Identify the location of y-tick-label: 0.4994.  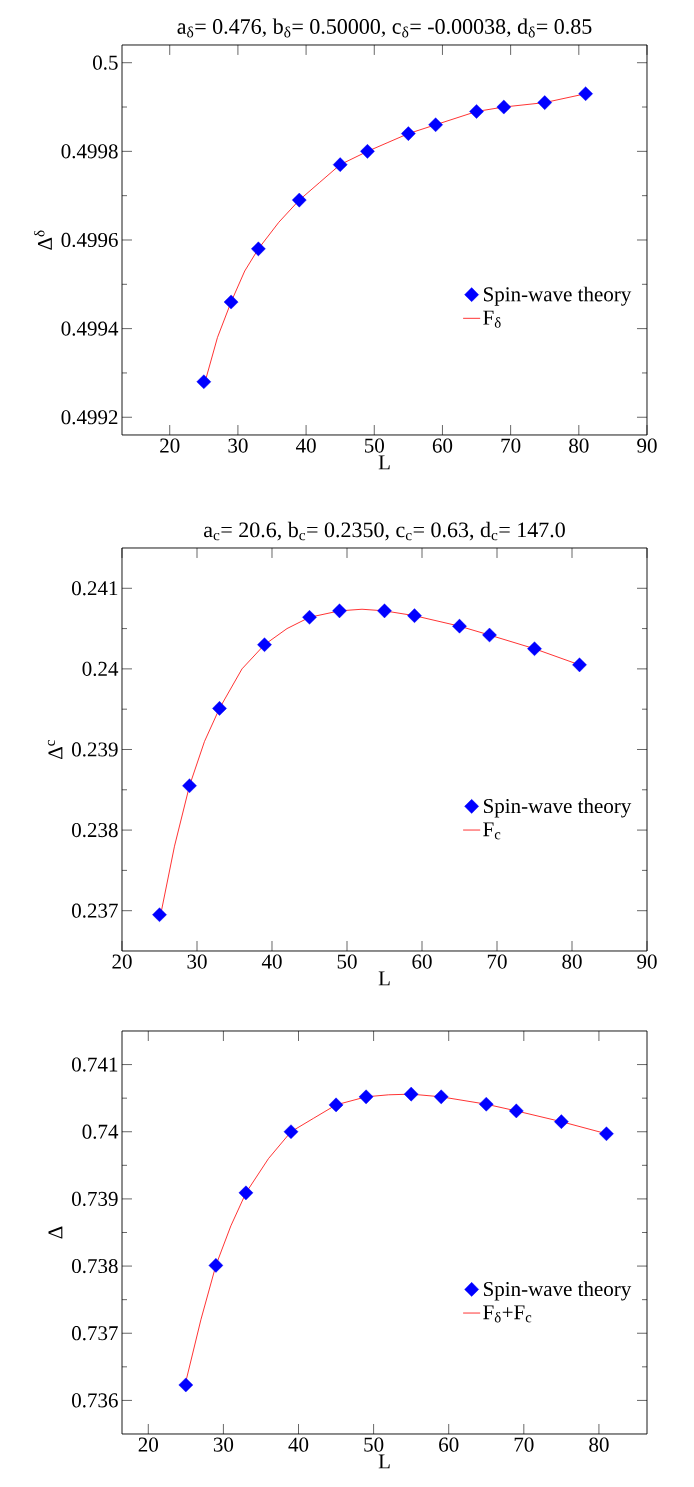
(90, 328).